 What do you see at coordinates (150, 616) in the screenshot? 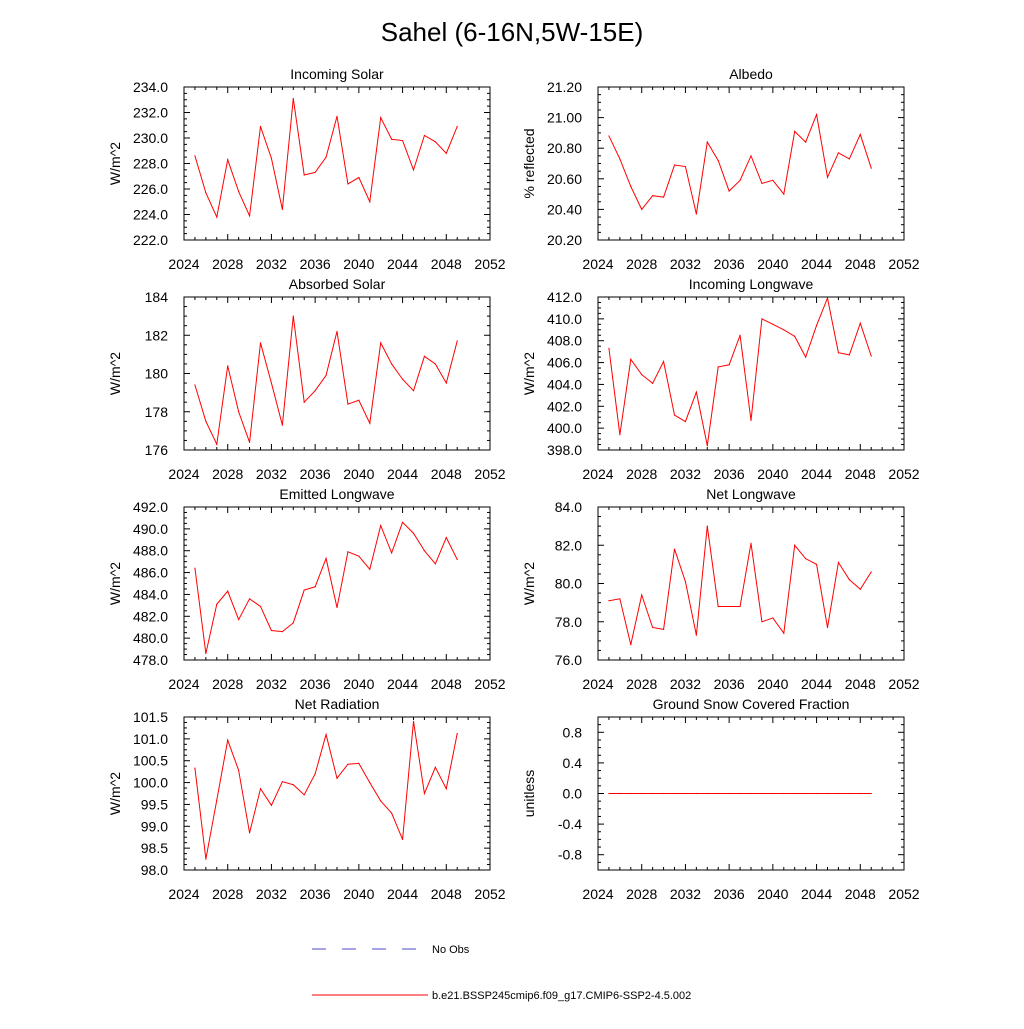
I see `y-tick-label: 482.0` at bounding box center [150, 616].